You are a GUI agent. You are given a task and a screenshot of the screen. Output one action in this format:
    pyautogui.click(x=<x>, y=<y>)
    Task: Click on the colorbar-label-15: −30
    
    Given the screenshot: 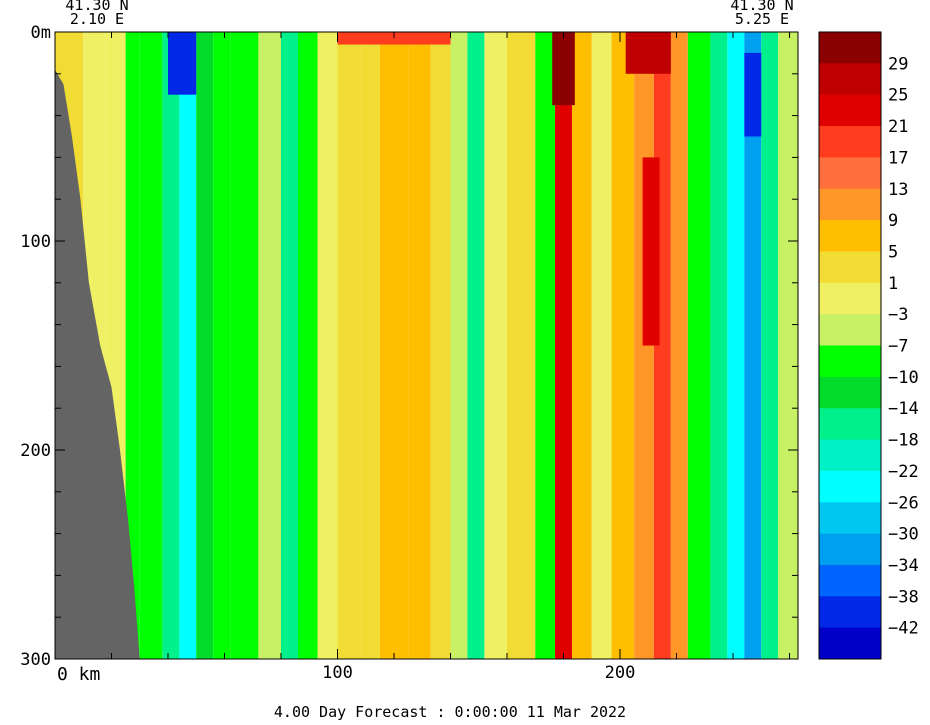 What is the action you would take?
    pyautogui.click(x=903, y=535)
    